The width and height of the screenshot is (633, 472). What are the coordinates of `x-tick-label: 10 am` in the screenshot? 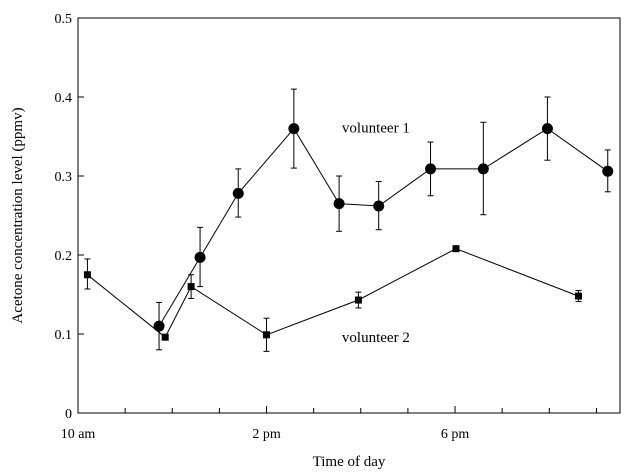 It's located at (78, 434).